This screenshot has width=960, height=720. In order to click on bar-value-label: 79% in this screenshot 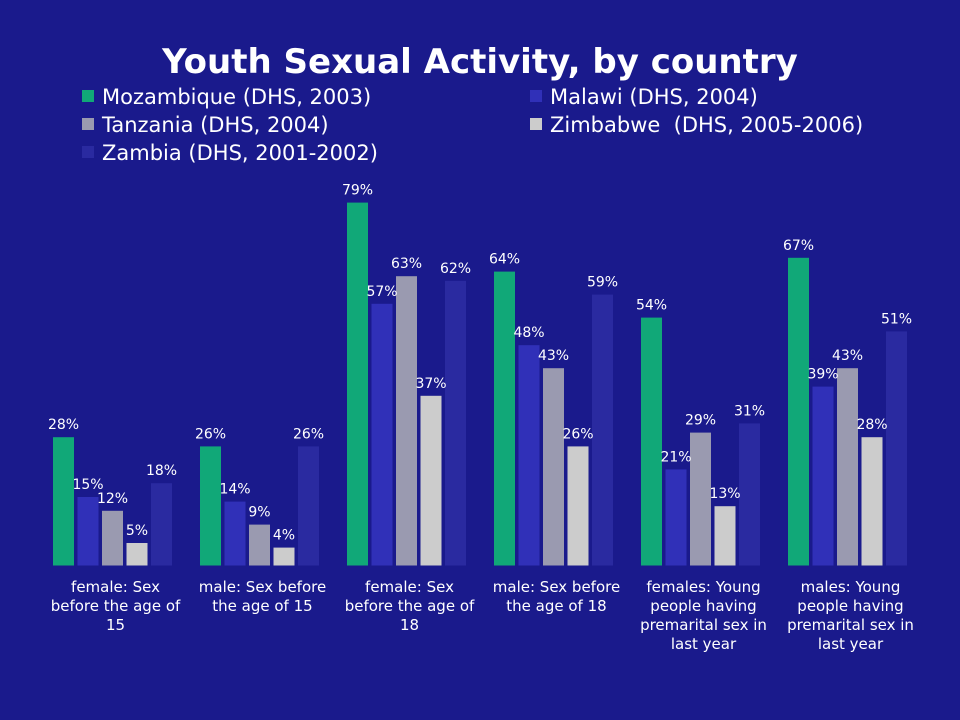, I will do `click(357, 191)`.